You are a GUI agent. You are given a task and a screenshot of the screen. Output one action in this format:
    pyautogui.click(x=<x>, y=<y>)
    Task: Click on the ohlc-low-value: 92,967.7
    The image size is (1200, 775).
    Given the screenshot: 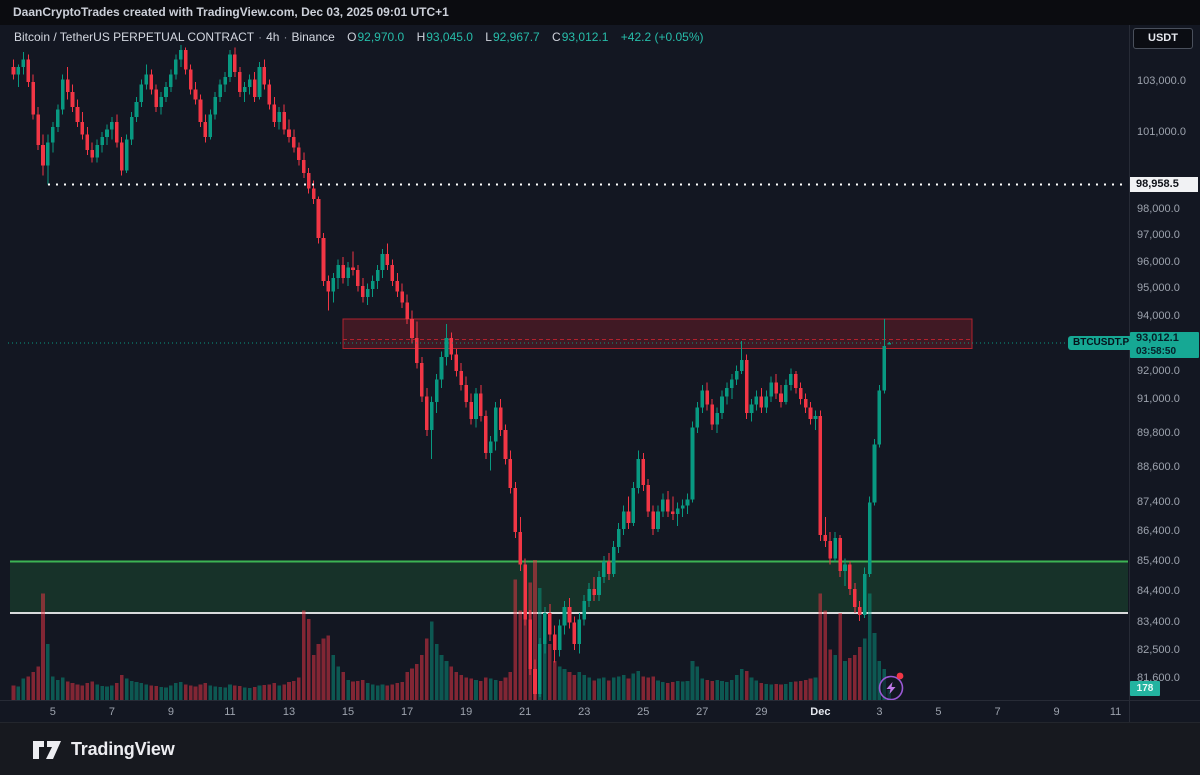 What is the action you would take?
    pyautogui.click(x=516, y=37)
    